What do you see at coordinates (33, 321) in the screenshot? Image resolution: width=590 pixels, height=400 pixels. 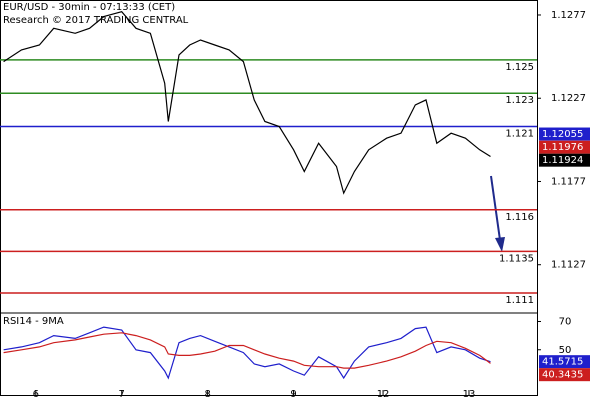 I see `rsi-title: RSI14 - 9MA` at bounding box center [33, 321].